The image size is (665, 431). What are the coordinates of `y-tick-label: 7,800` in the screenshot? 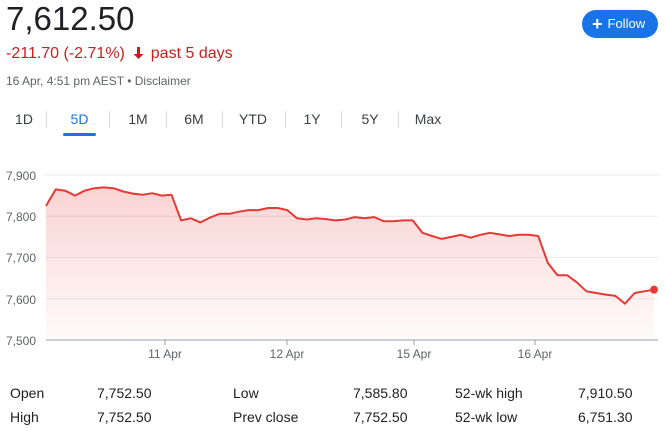 It's located at (21, 217).